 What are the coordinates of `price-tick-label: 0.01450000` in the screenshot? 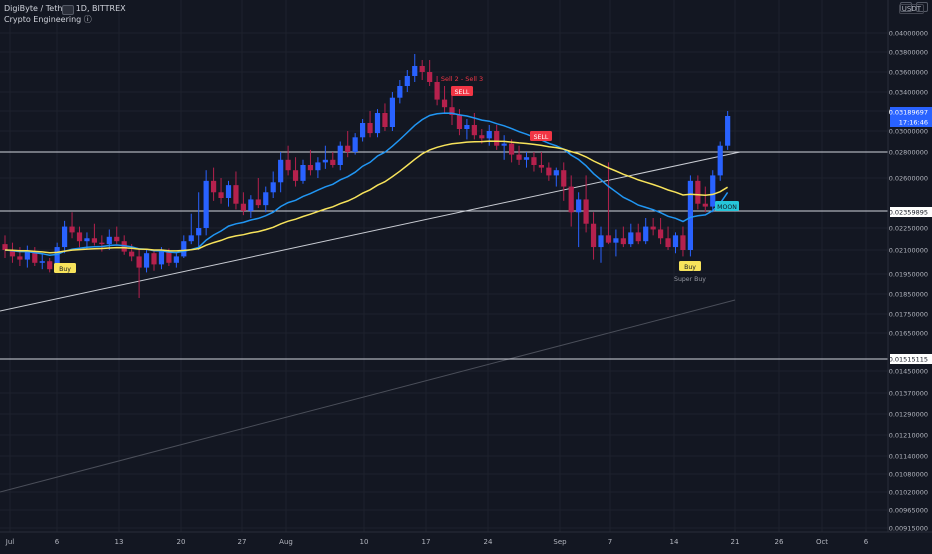 It's located at (908, 372).